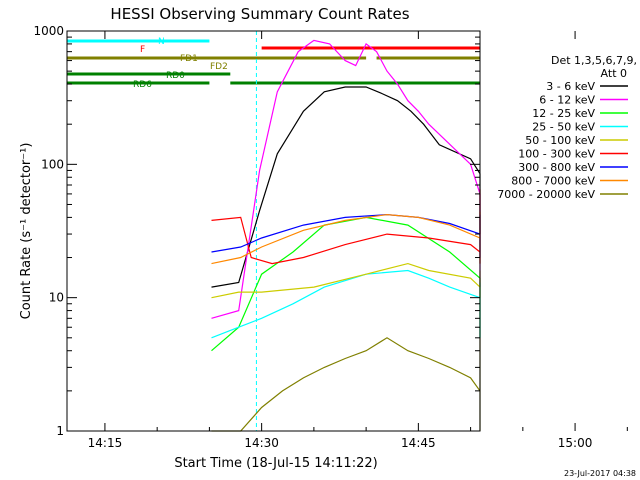 The image size is (640, 480). I want to click on legend-label-7000-20000-kev: 7000 - 20000 keV, so click(546, 194).